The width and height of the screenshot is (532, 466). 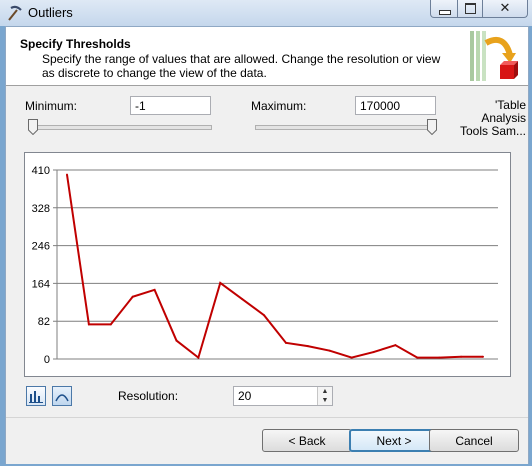 I want to click on resolution-label: Resolution:, so click(x=148, y=396).